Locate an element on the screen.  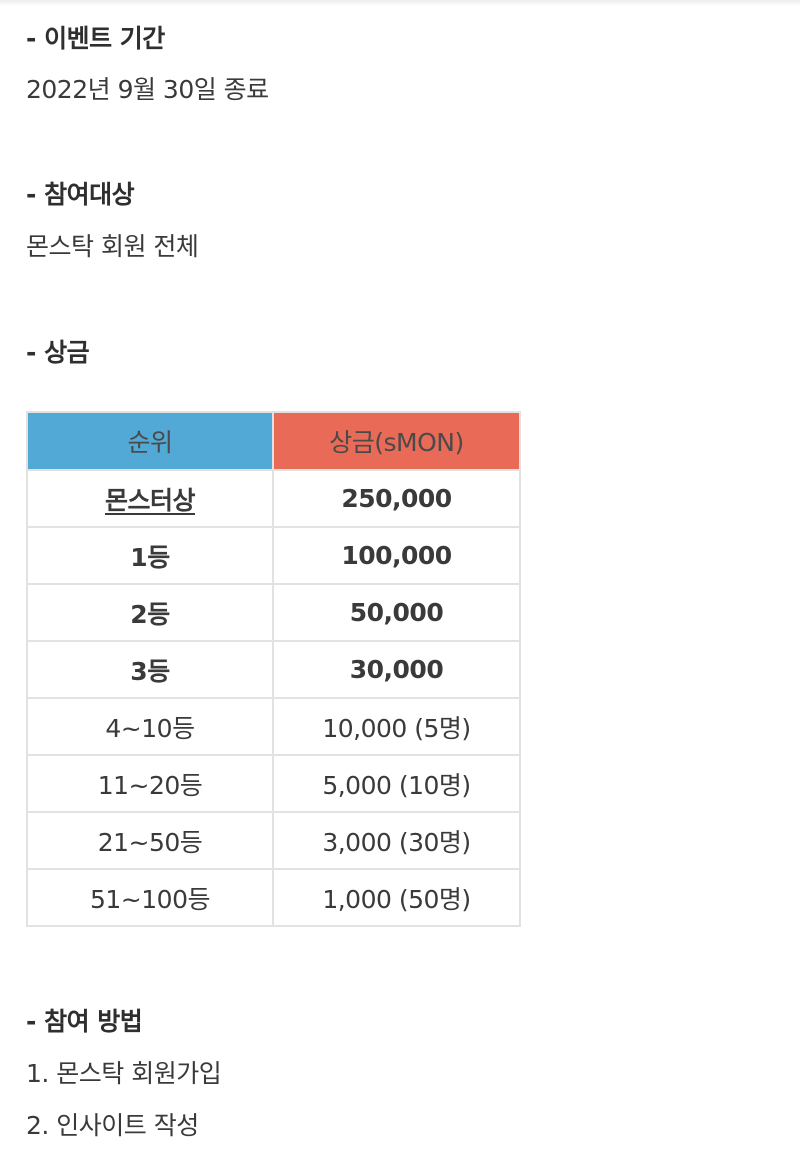
rank-column-header: 순위 is located at coordinates (150, 441).